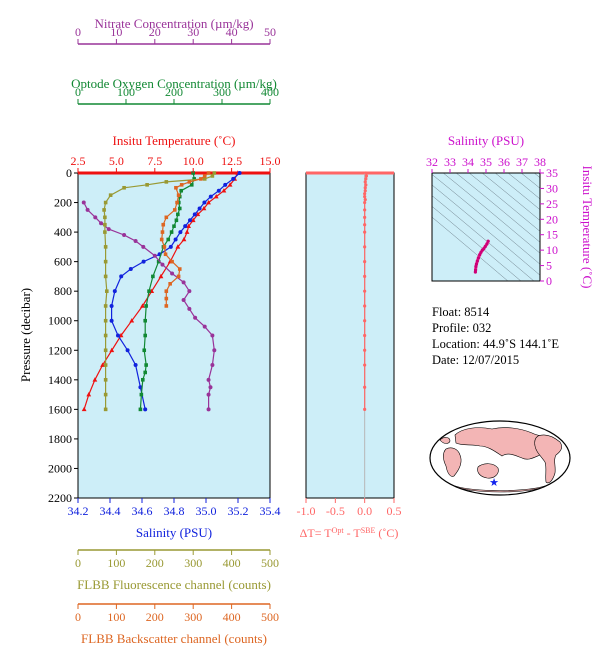  Describe the element at coordinates (193, 161) in the screenshot. I see `temperature-tick-label-3: 10.0` at that location.